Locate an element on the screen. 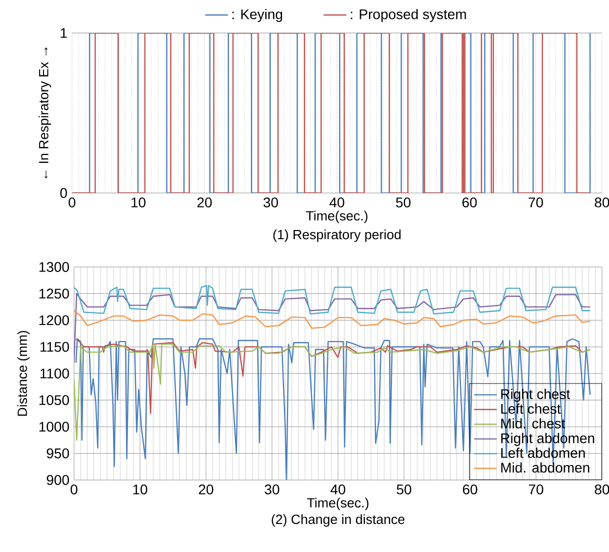 Image resolution: width=609 pixels, height=552 pixels. y-tick-label: 0 is located at coordinates (63, 193).